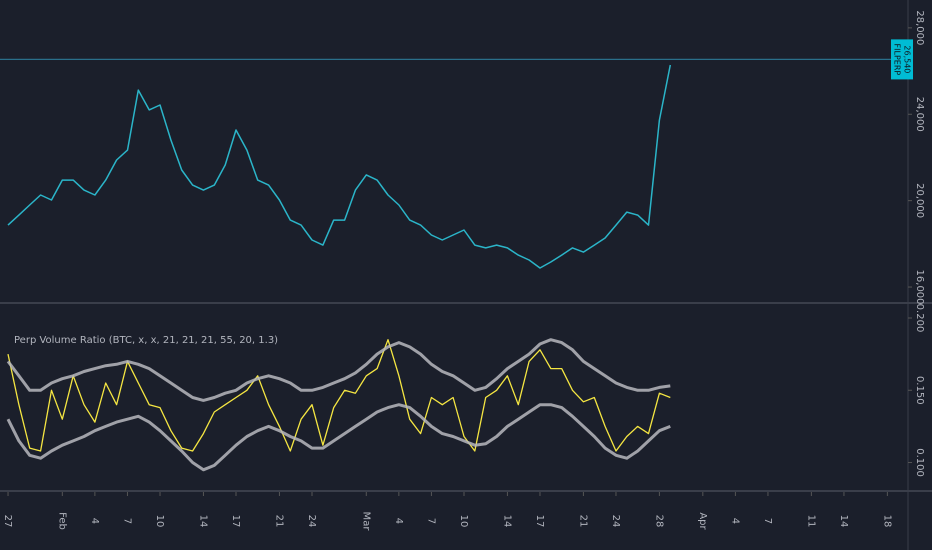 Image resolution: width=932 pixels, height=550 pixels. Describe the element at coordinates (61, 521) in the screenshot. I see `x-tick-label: Feb` at that location.